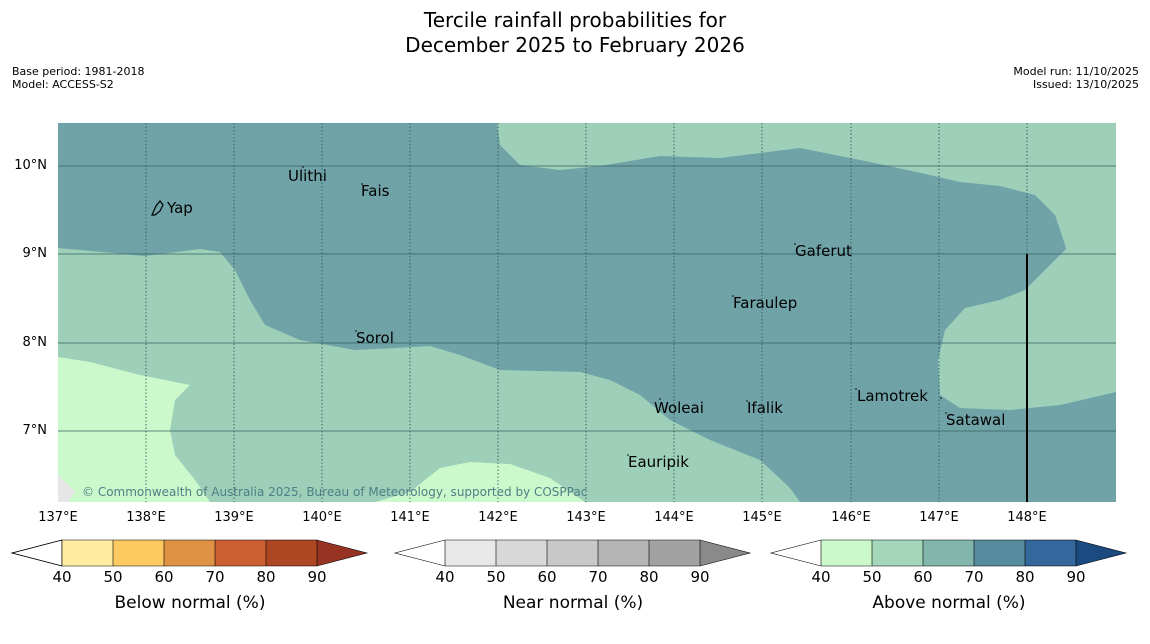 This screenshot has height=644, width=1150. I want to click on region-above-40-southwest, so click(134, 429).